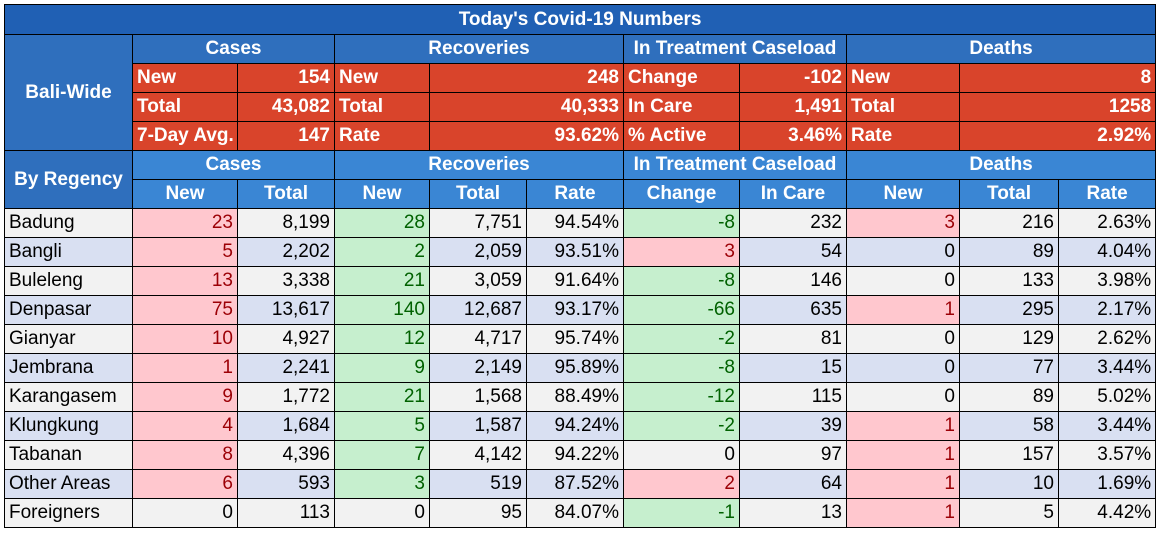  What do you see at coordinates (382, 339) in the screenshot?
I see `table-cell: 12` at bounding box center [382, 339].